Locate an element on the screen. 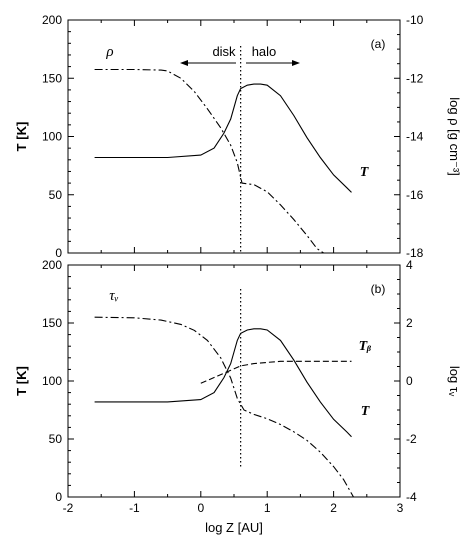 This screenshot has height=547, width=463. y-tick-label-right: 0 is located at coordinates (409, 381).